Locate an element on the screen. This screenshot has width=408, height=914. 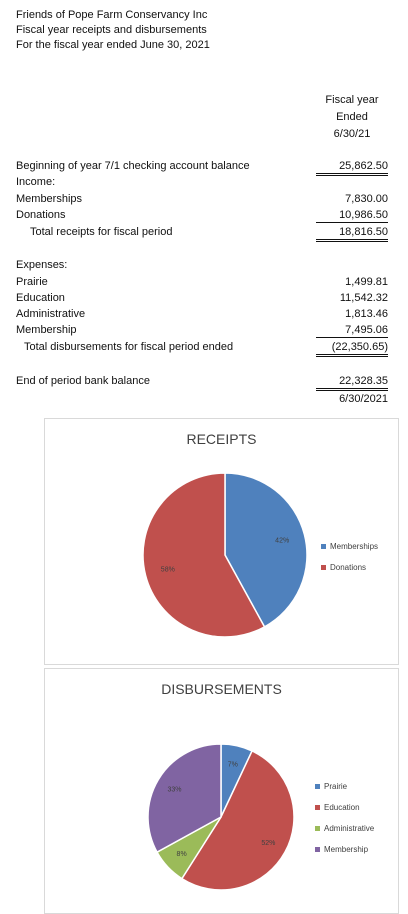
report-subtitle: Fiscal year receipts and disbursements is located at coordinates (111, 30).